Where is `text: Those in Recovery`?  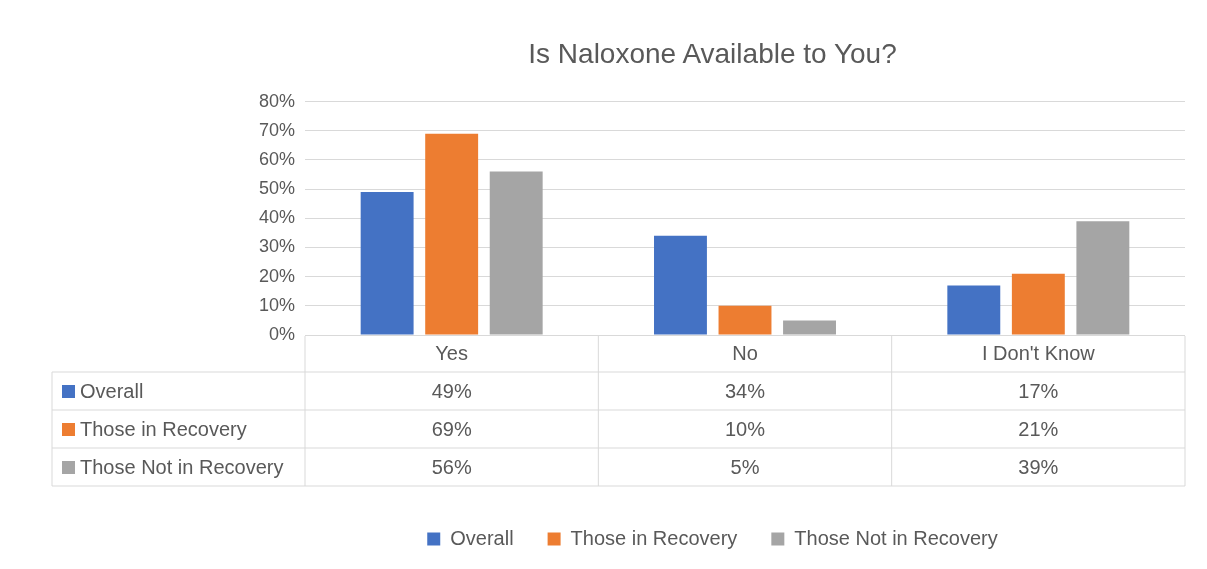
text: Those in Recovery is located at coordinates (163, 428).